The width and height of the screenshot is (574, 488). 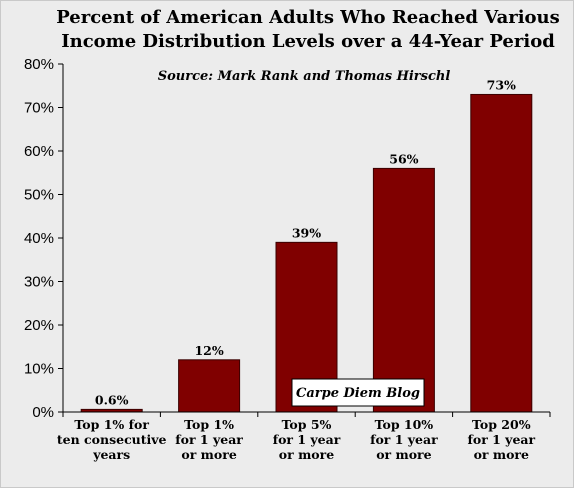 What do you see at coordinates (39, 108) in the screenshot?
I see `y-tick-label: 70%` at bounding box center [39, 108].